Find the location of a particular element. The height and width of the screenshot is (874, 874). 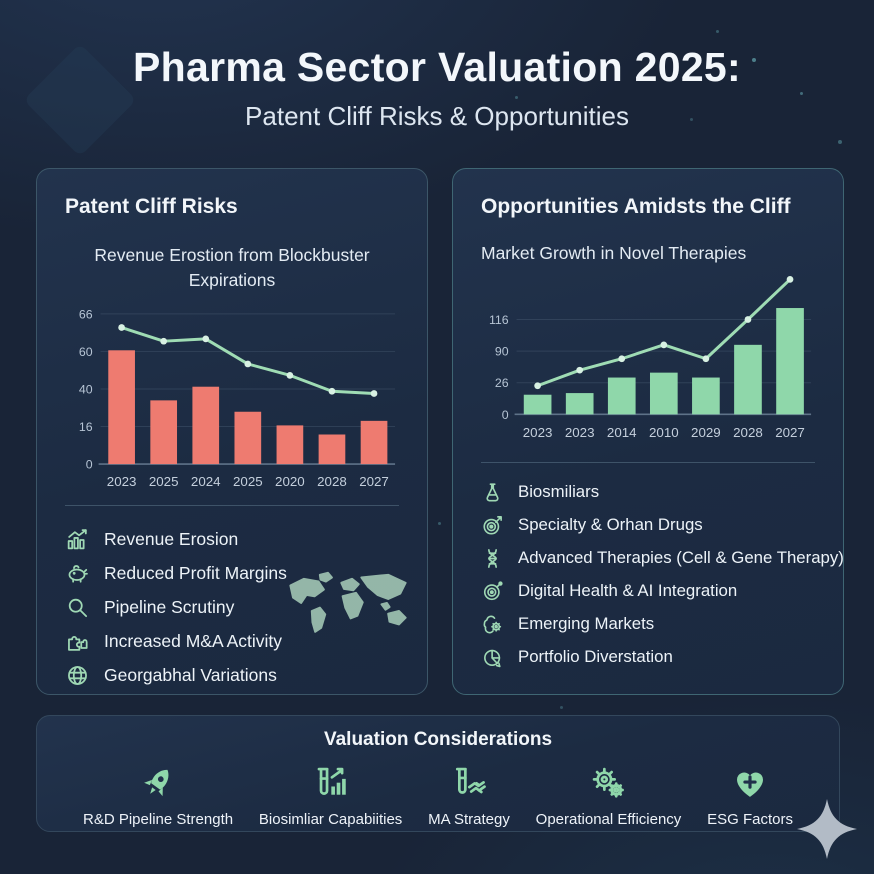

consideration-item: Biosimliar Capabiities is located at coordinates (330, 796).